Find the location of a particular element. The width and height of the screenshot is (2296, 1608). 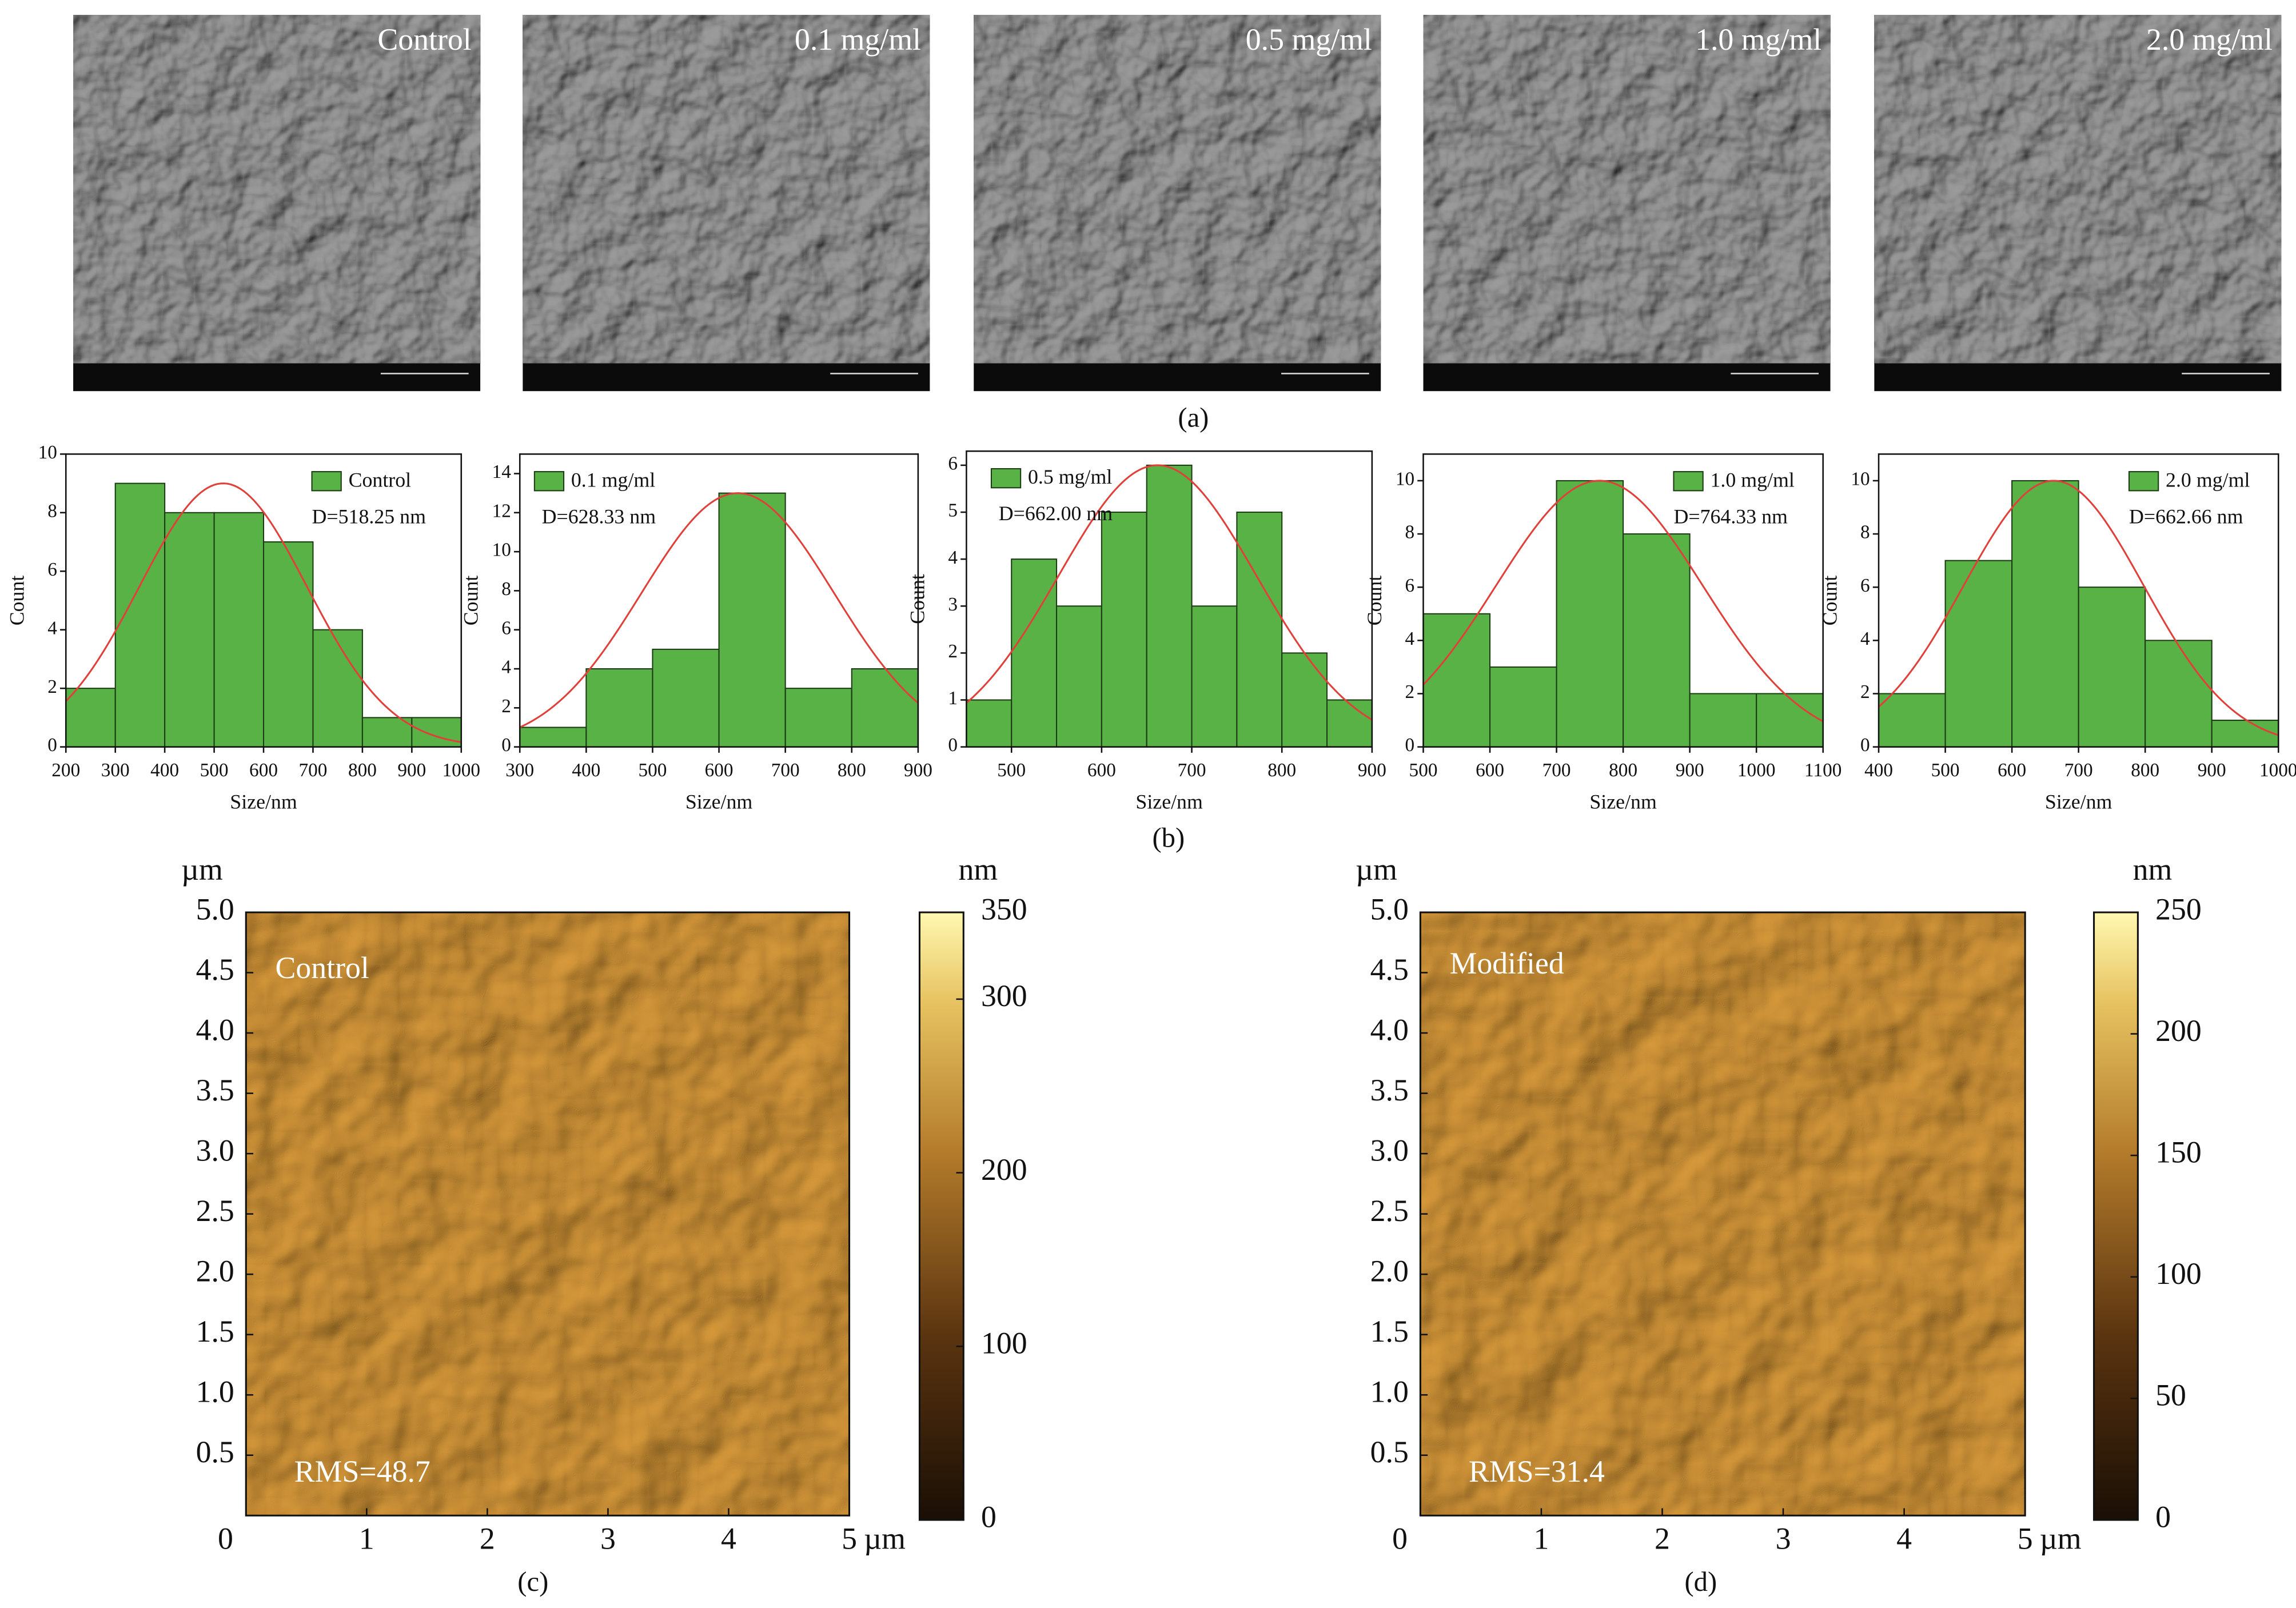

colorbar-tick-label: 0 is located at coordinates (2163, 1516).